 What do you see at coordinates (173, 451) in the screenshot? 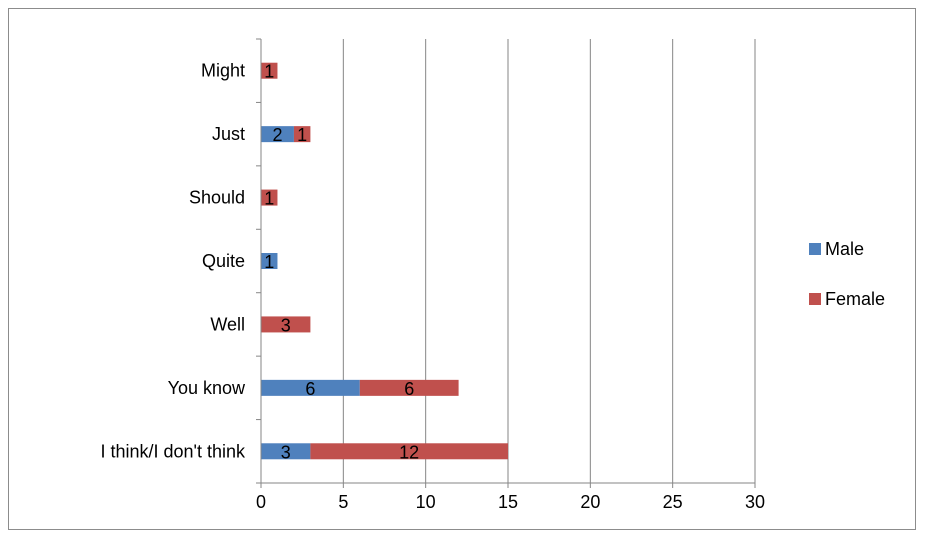
I see `category-label-i-think-i-don-t-think: I think/I don't think` at bounding box center [173, 451].